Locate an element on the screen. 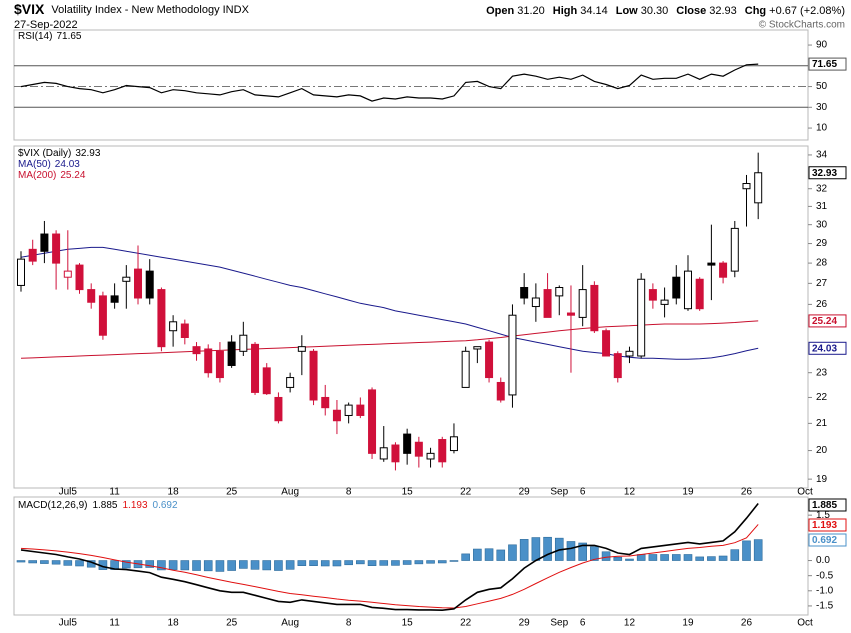  legend: MA(50) 24.03 is located at coordinates (49, 164).